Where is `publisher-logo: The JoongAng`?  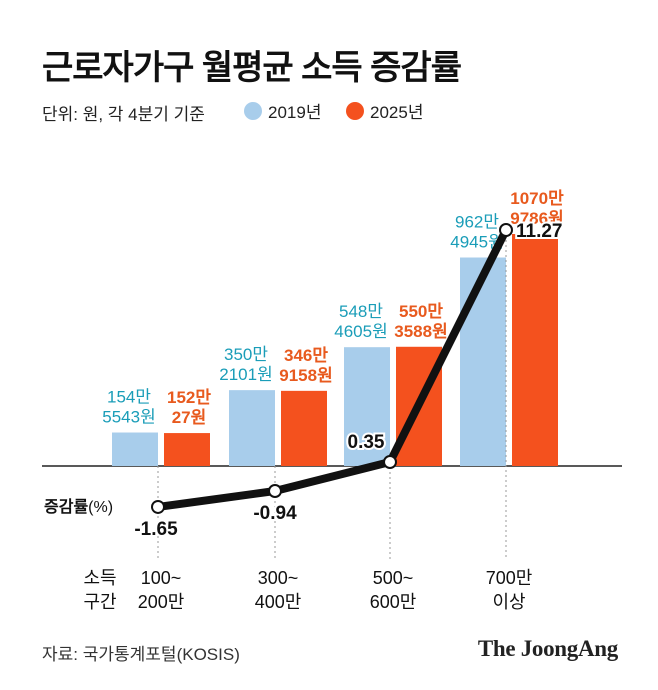 publisher-logo: The JoongAng is located at coordinates (547, 648).